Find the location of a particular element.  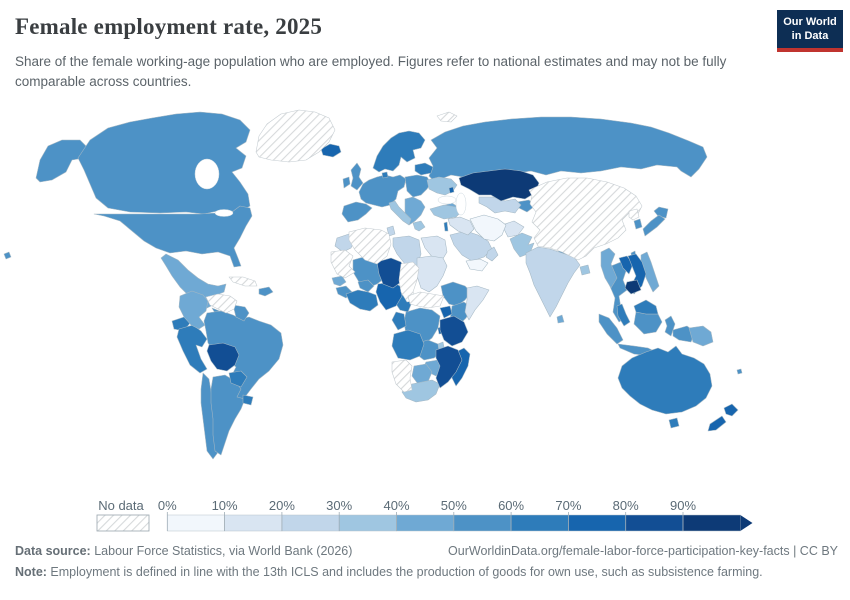

region-malay-peninsula is located at coordinates (623, 315).